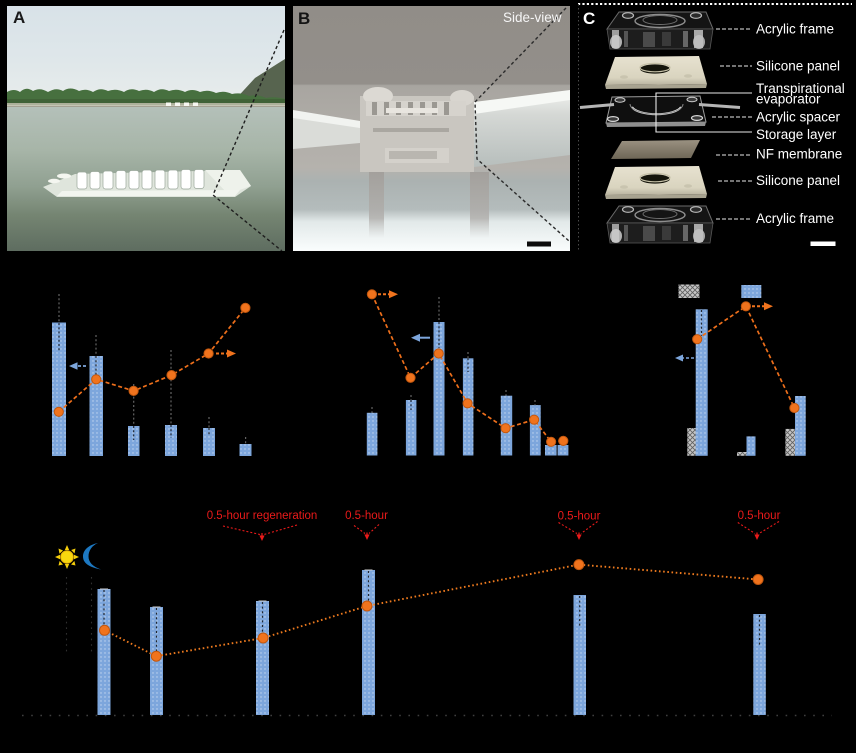 This screenshot has height=753, width=856. I want to click on svg-text: C, so click(589, 18).